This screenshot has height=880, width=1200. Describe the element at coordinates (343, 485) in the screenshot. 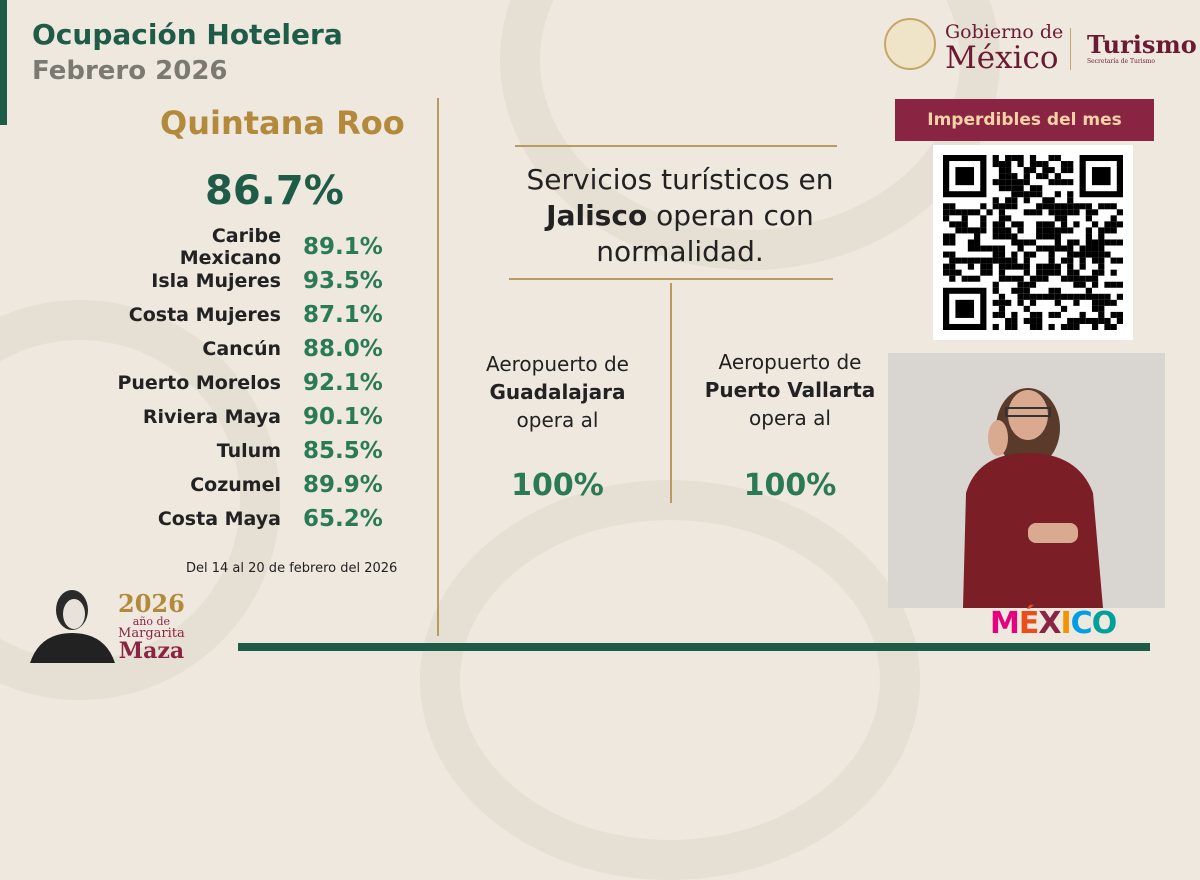

I see `destination-value: 89.9%` at that location.